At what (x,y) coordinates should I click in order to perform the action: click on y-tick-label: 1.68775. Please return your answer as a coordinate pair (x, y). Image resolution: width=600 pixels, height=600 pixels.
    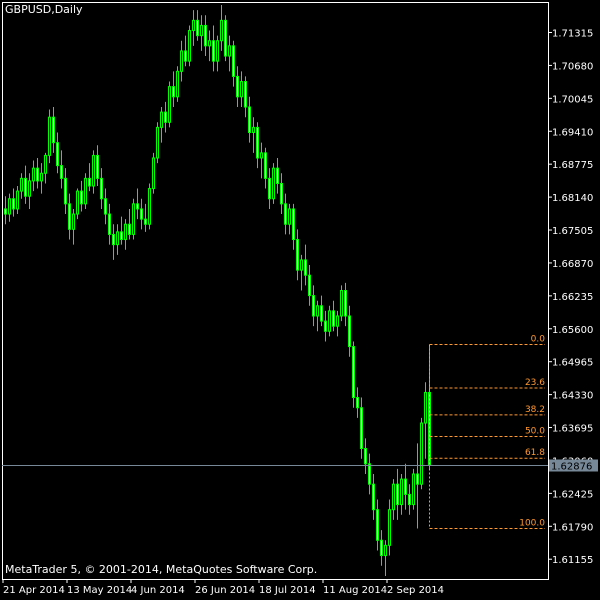
    Looking at the image, I should click on (572, 165).